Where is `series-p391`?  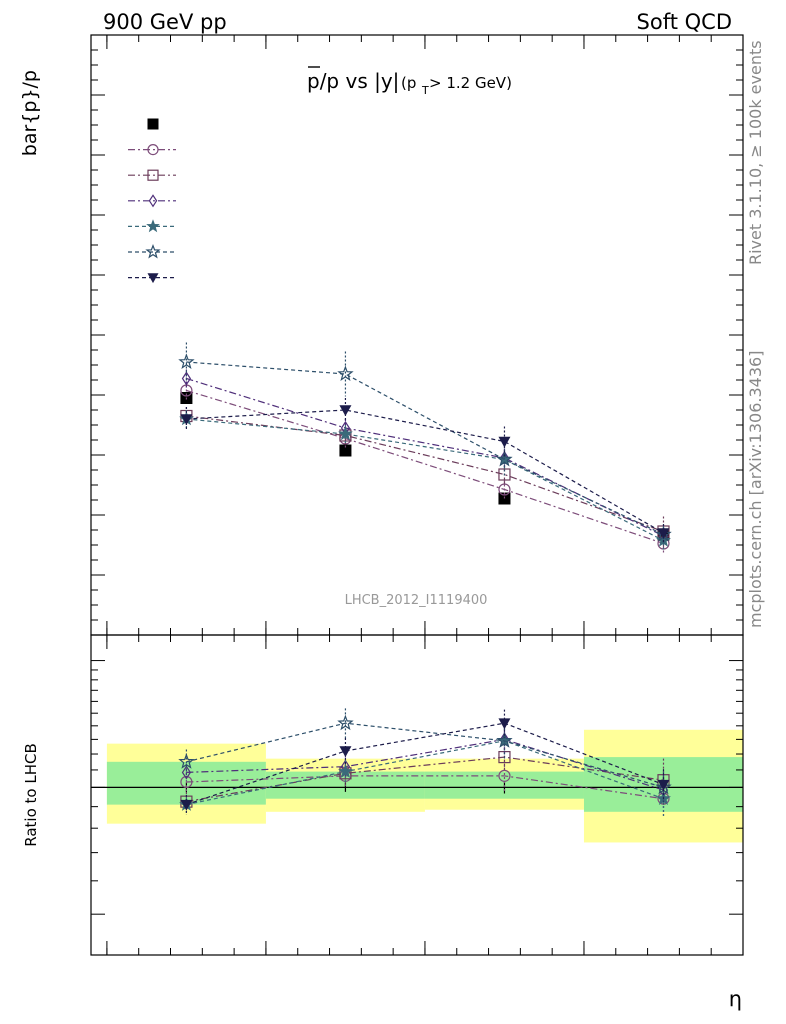 series-p391 is located at coordinates (425, 477).